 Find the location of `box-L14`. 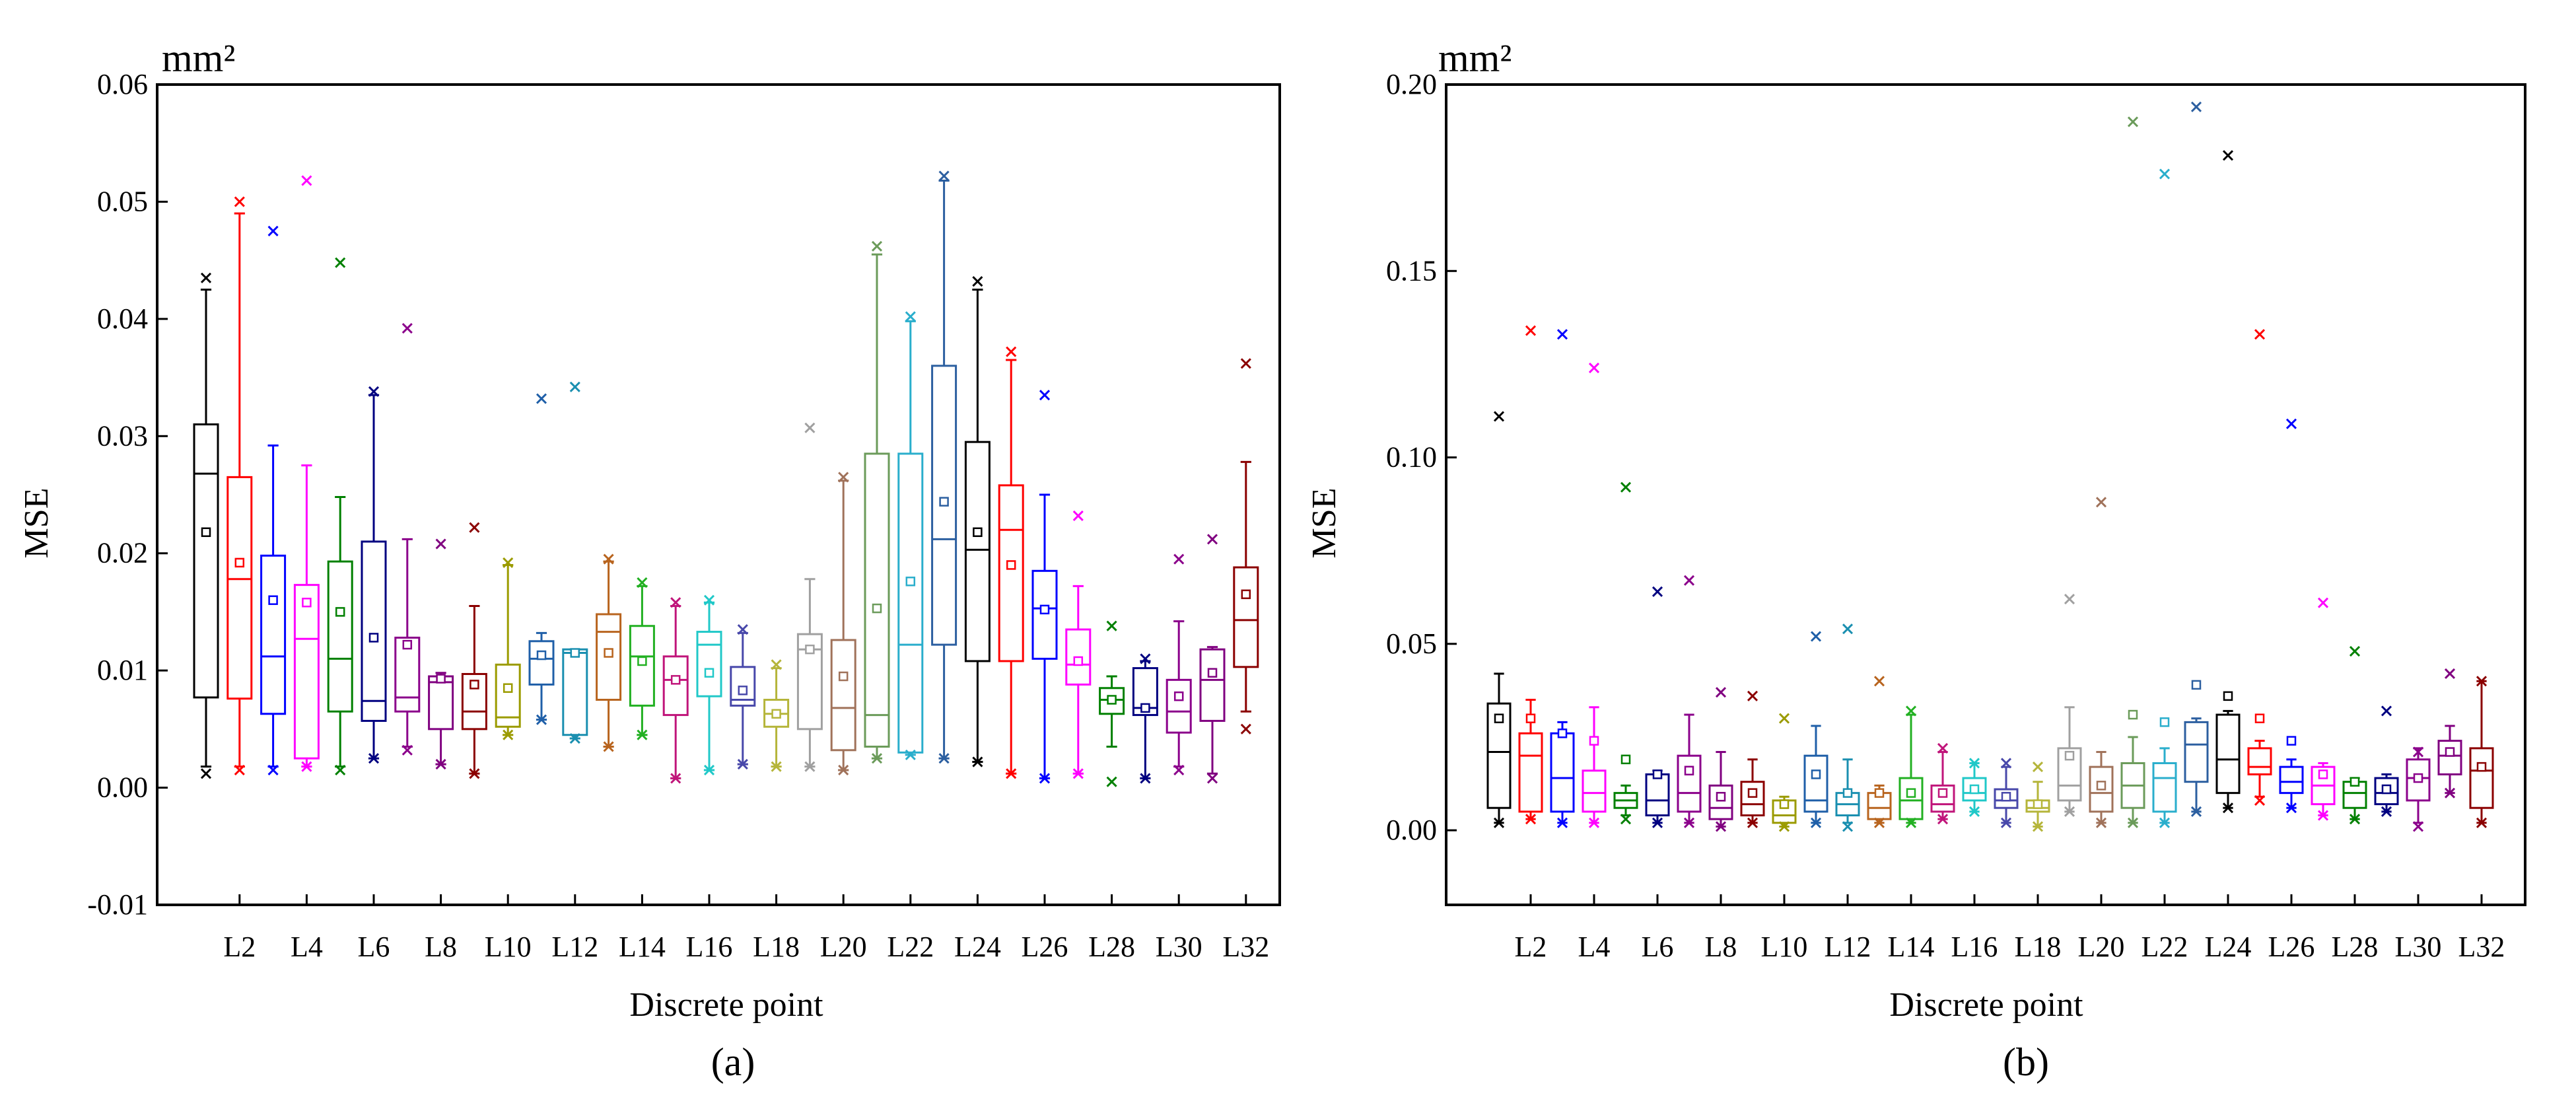

box-L14 is located at coordinates (642, 659).